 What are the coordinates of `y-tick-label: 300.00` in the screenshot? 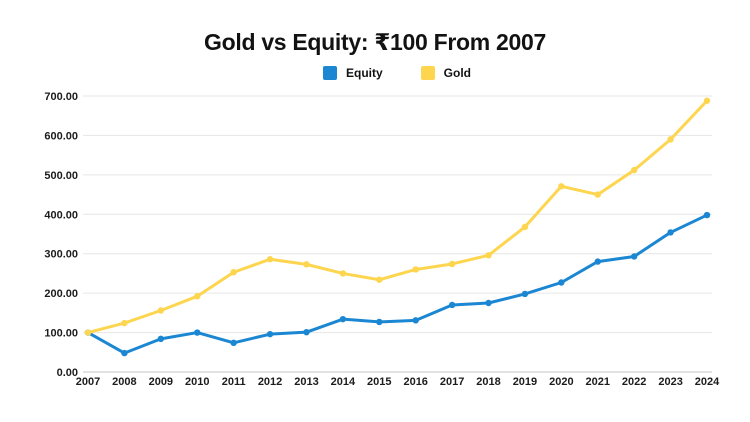 It's located at (61, 255).